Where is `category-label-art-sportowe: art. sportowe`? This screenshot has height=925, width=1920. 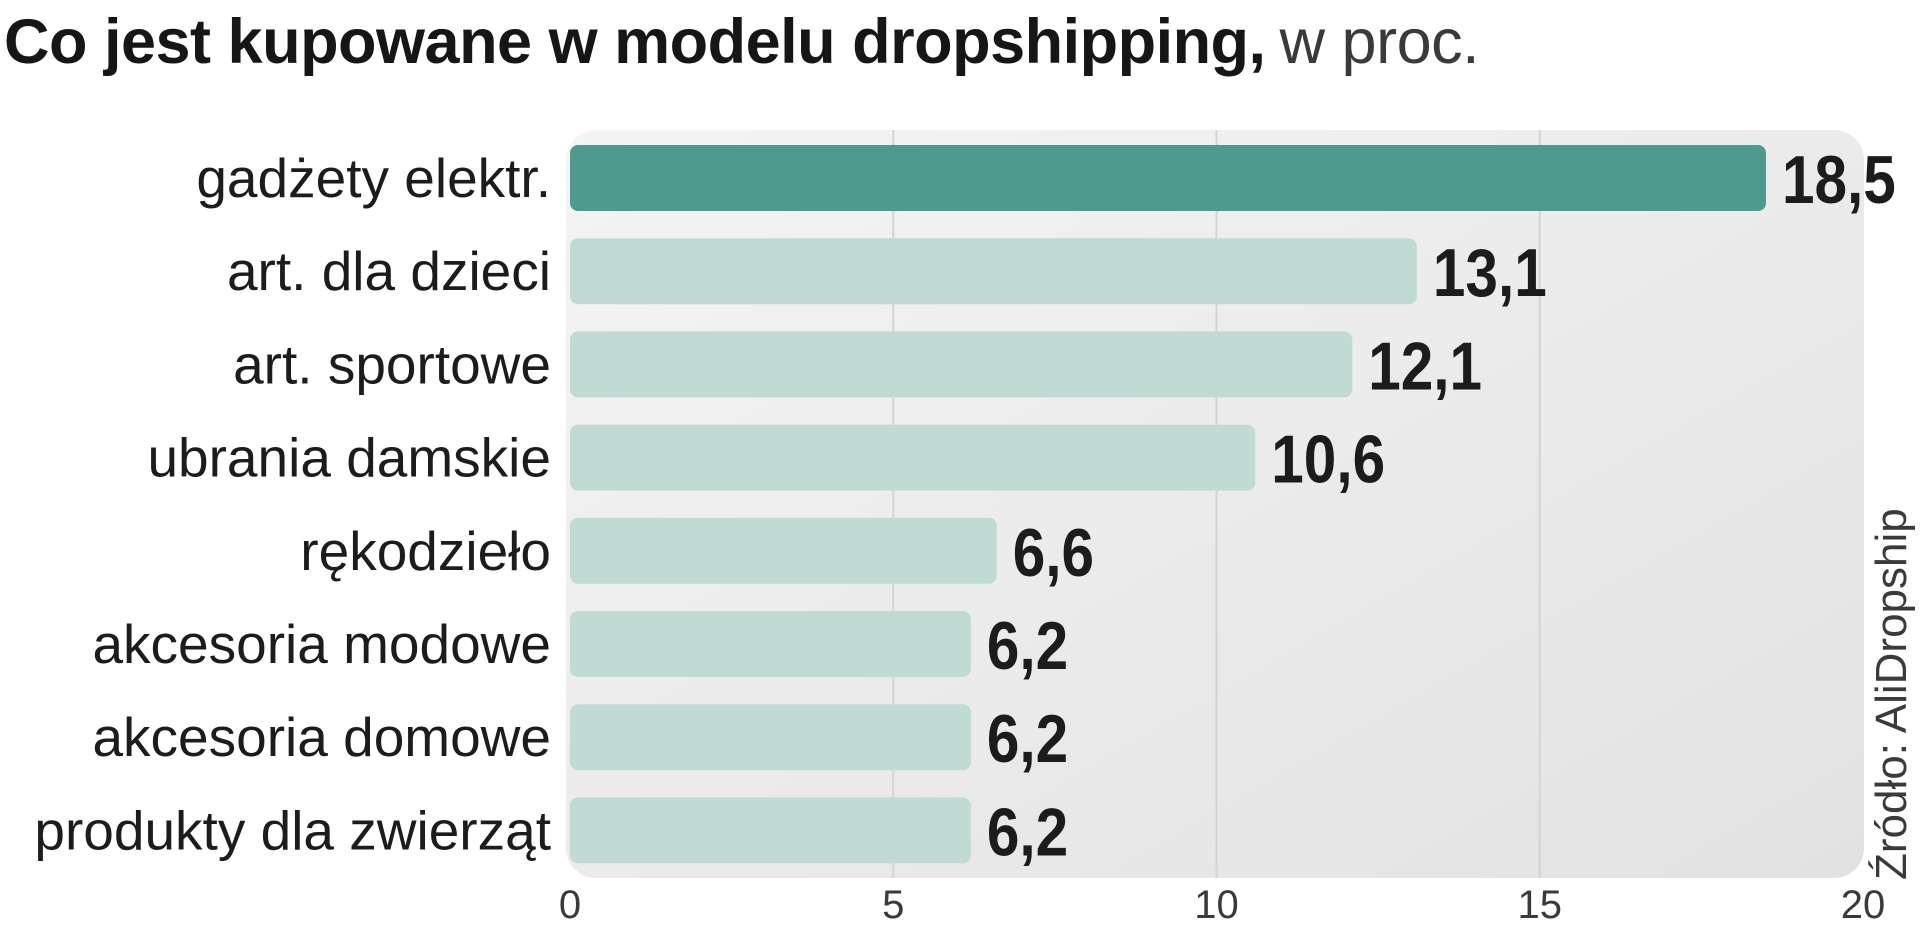 category-label-art-sportowe: art. sportowe is located at coordinates (392, 364).